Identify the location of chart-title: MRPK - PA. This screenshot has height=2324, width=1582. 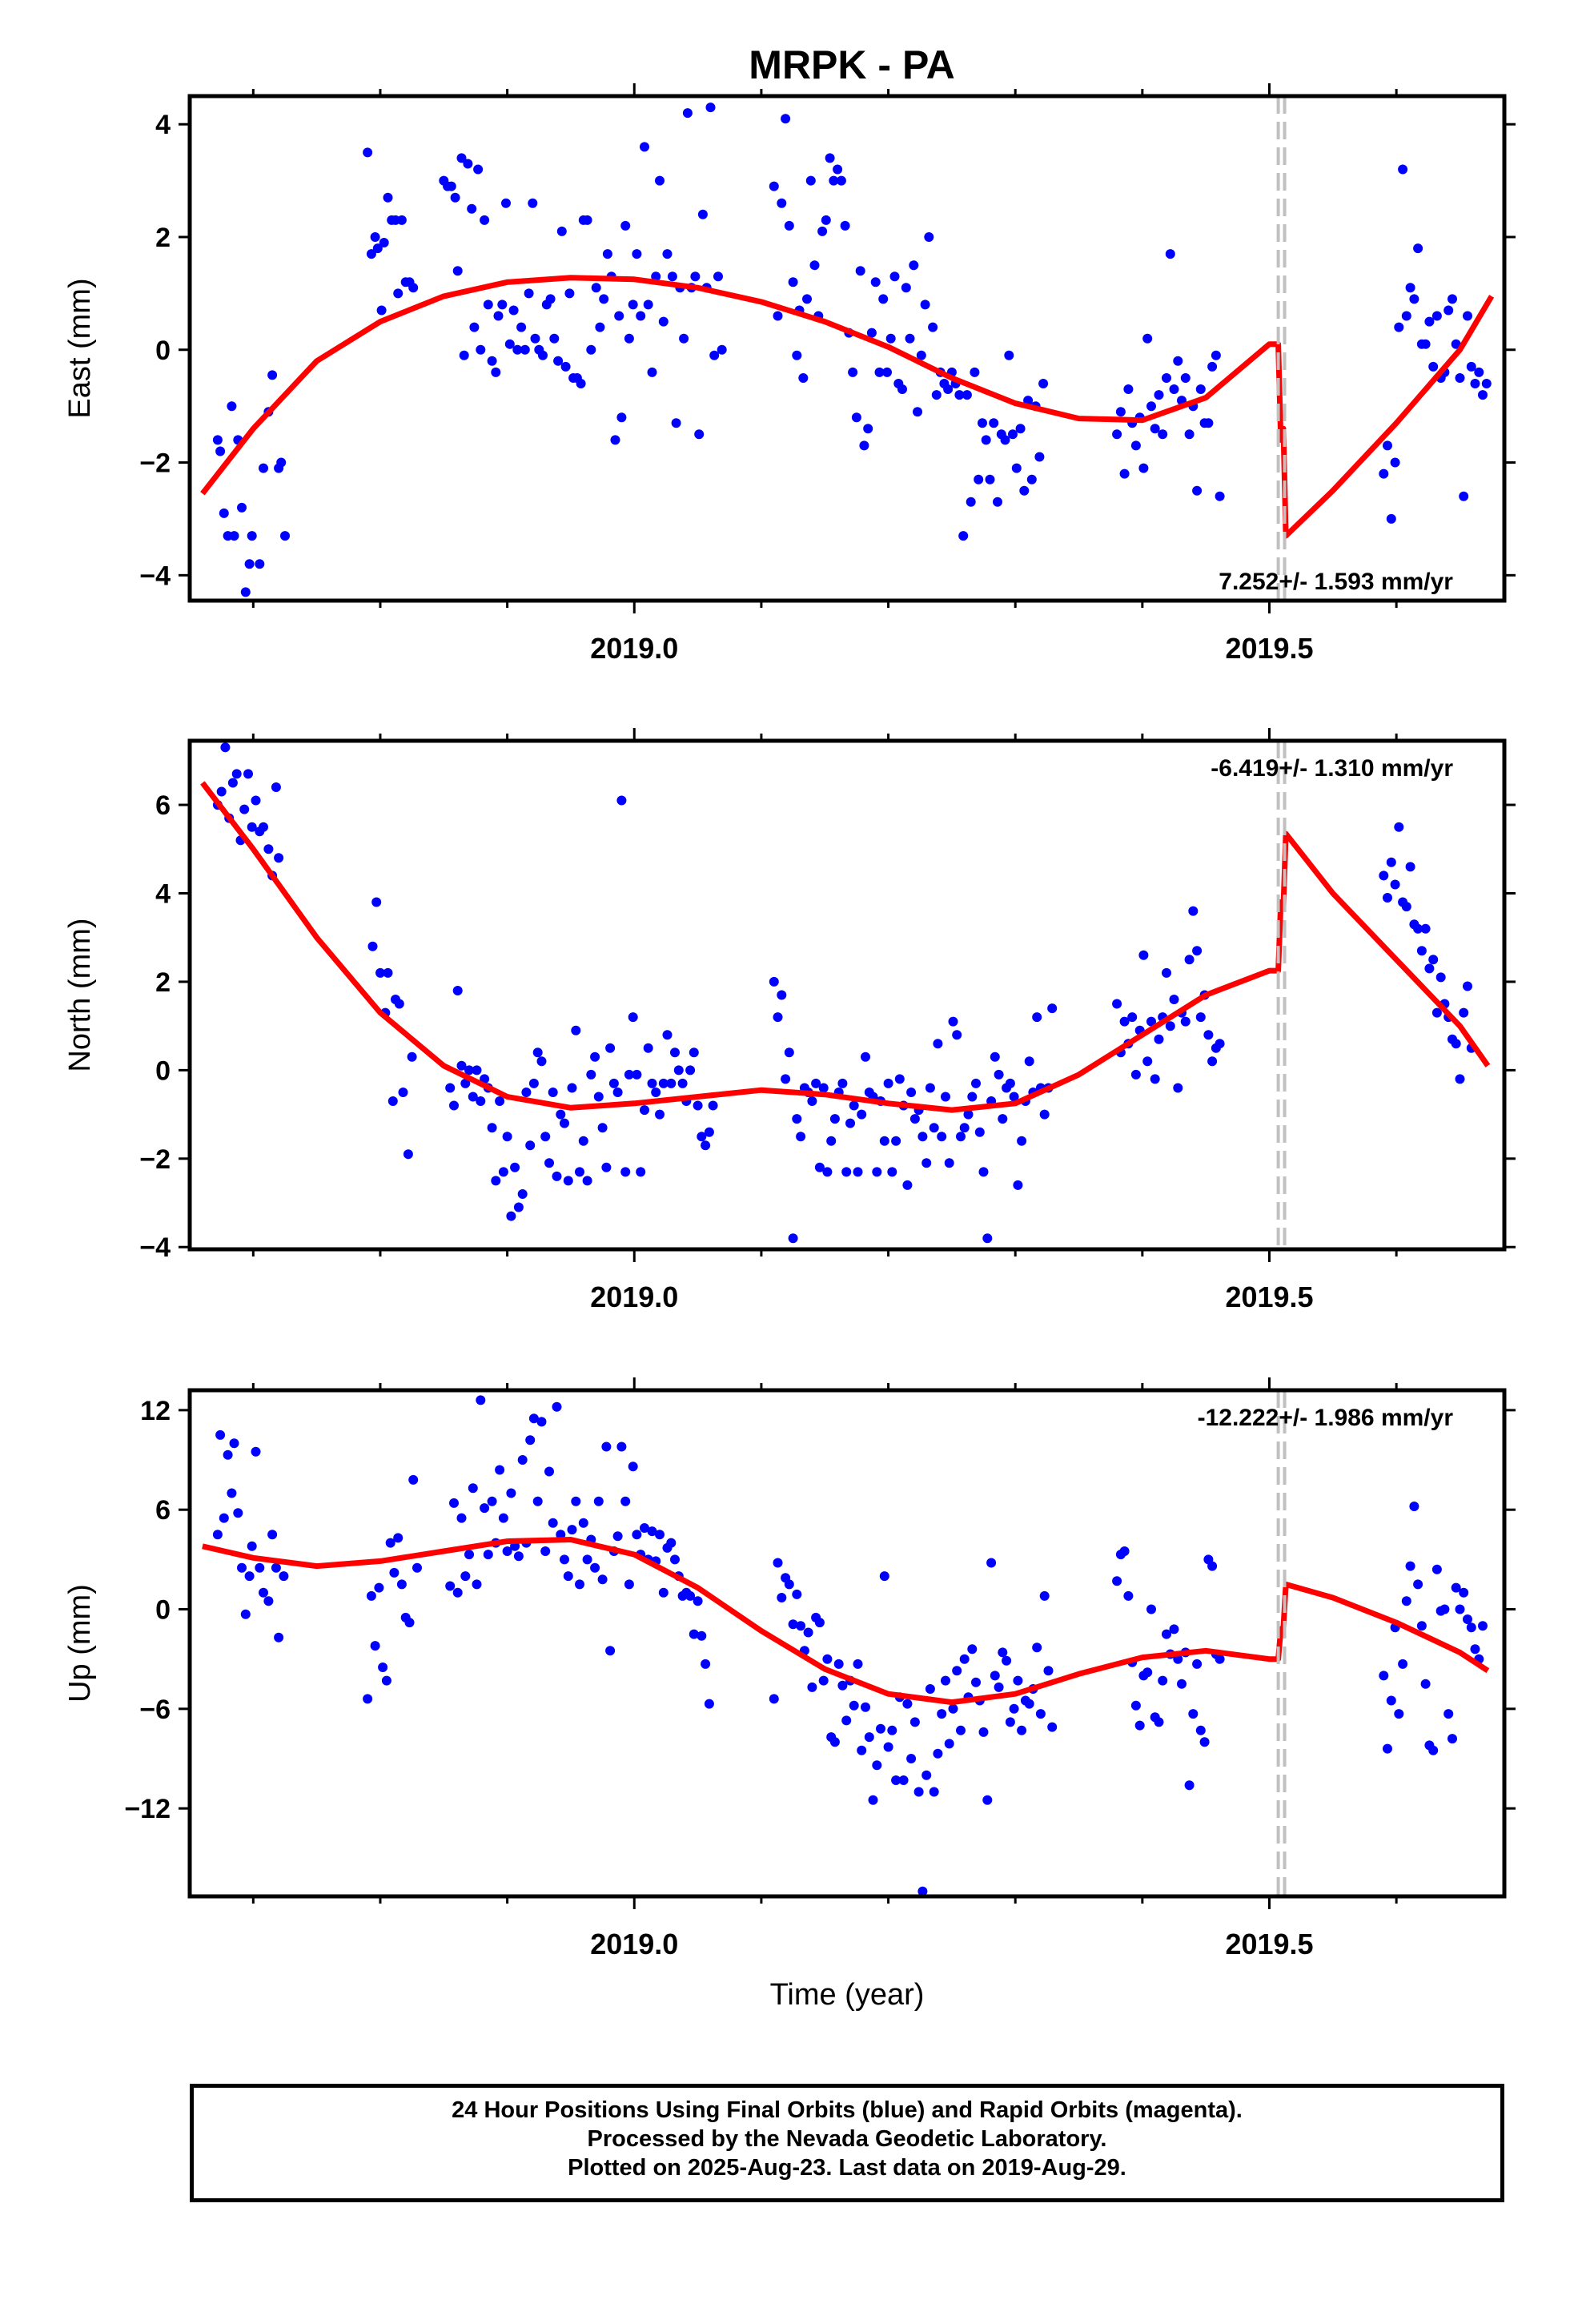
(851, 64).